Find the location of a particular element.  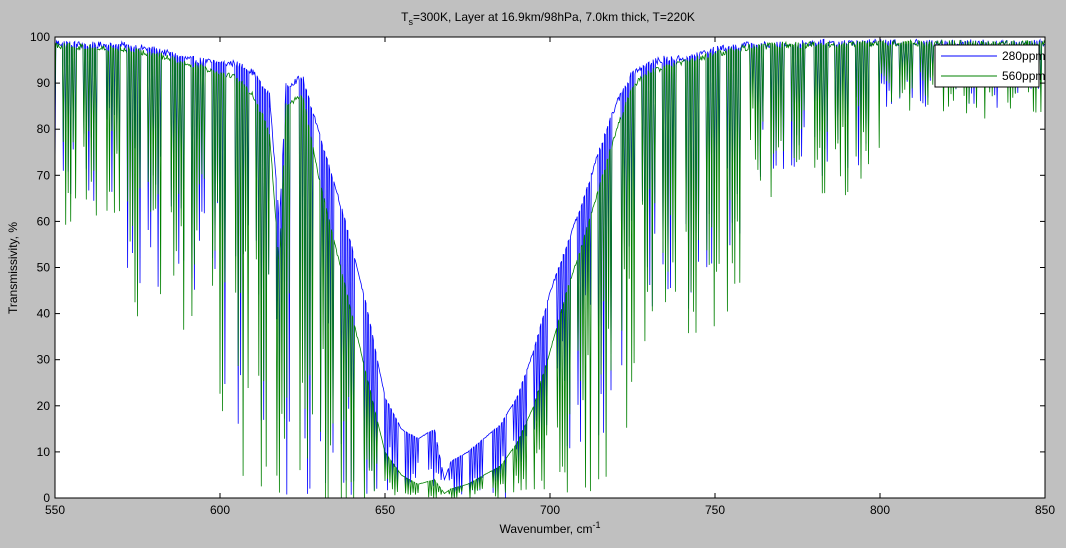

legend-label-280ppm: 280ppm is located at coordinates (1023, 56).